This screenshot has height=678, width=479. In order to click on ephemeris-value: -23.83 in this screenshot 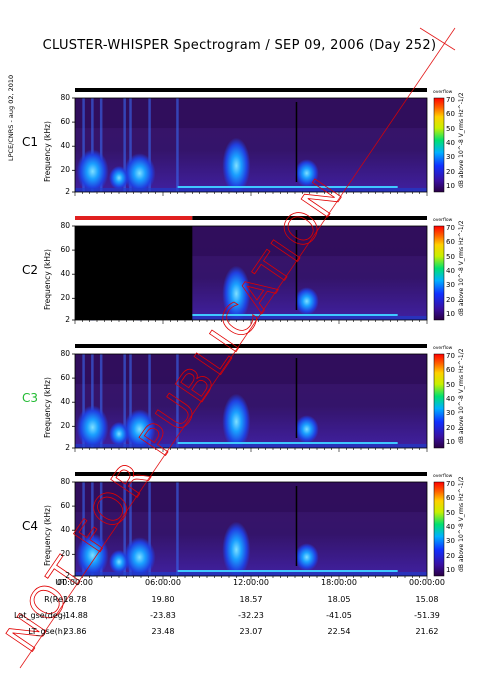, I will do `click(163, 615)`.